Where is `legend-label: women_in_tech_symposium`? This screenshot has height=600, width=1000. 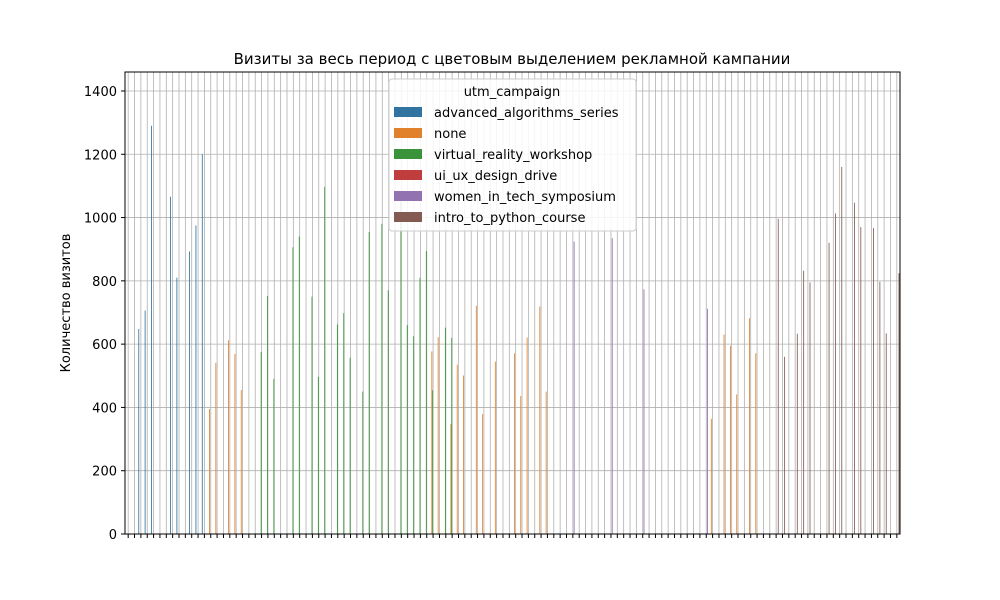
legend-label: women_in_tech_symposium is located at coordinates (525, 197).